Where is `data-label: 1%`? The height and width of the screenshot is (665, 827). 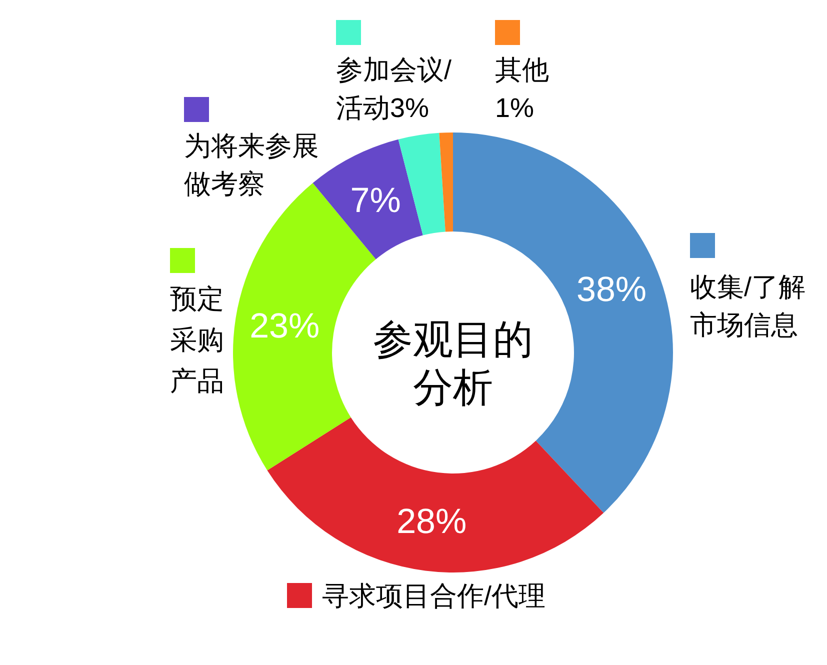 data-label: 1% is located at coordinates (514, 107).